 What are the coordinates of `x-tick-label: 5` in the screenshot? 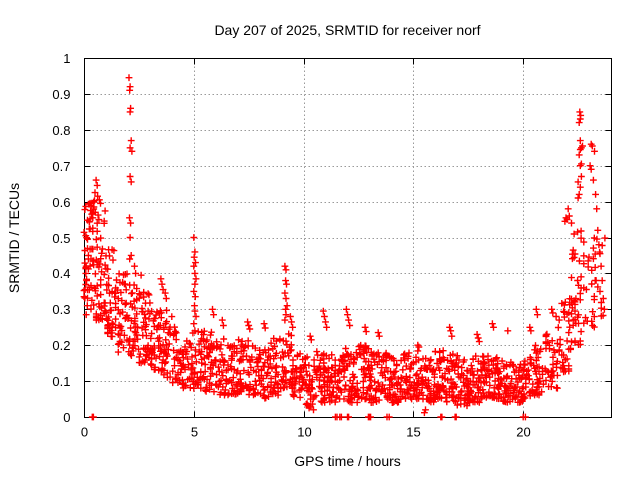 It's located at (194, 432).